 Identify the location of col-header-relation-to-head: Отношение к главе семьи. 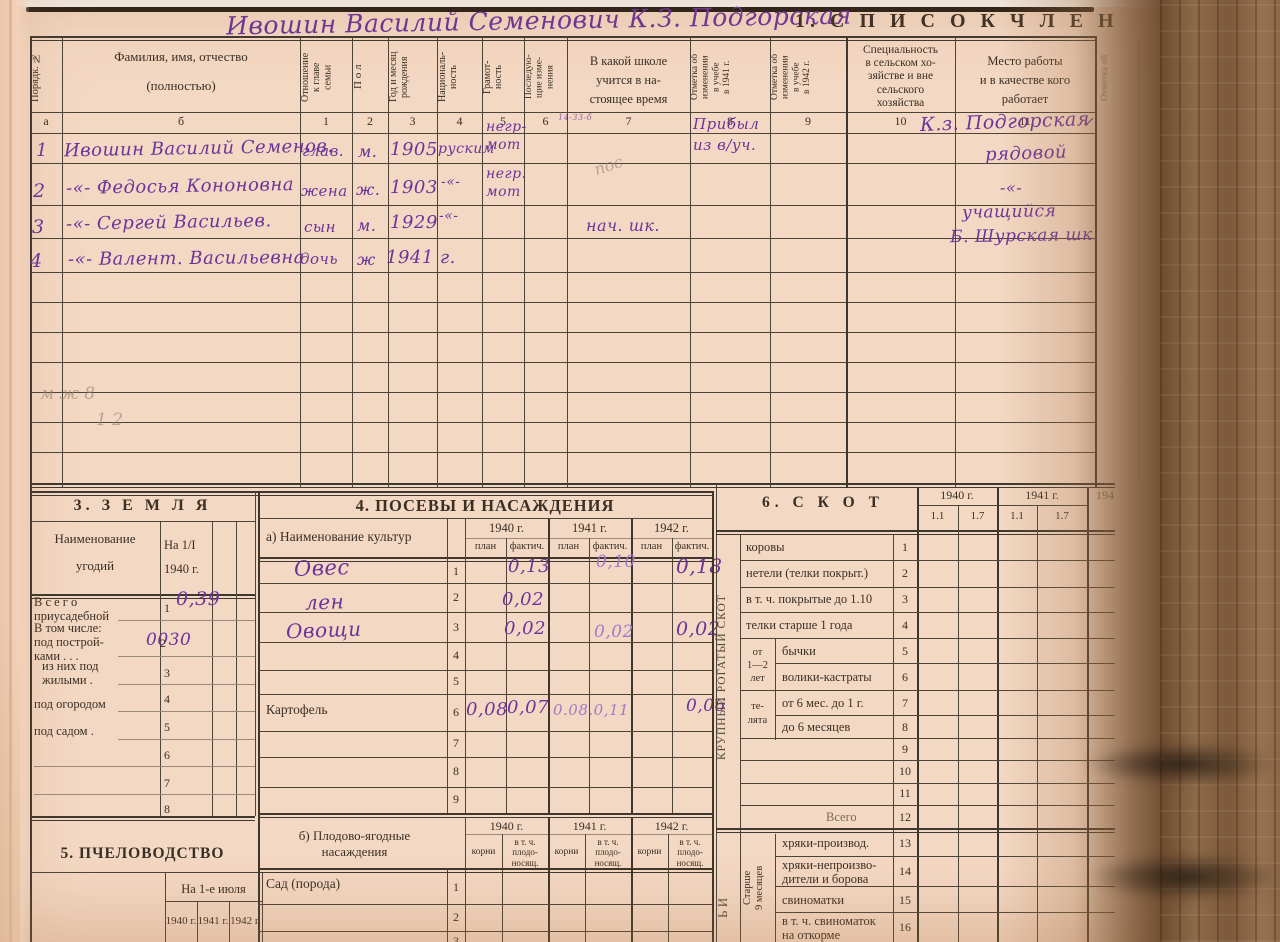
(317, 77).